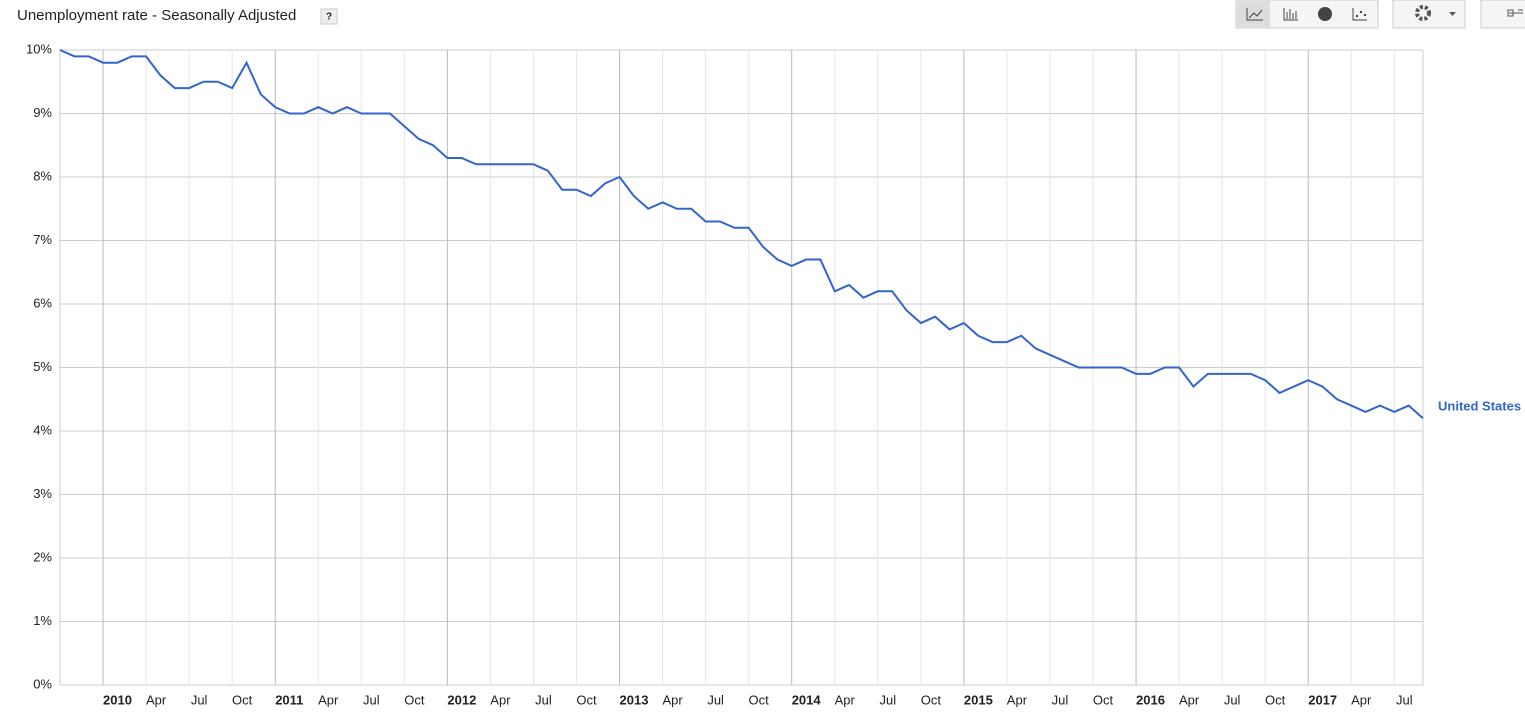 This screenshot has height=713, width=1525. What do you see at coordinates (42, 112) in the screenshot?
I see `y-tick-label: 9%` at bounding box center [42, 112].